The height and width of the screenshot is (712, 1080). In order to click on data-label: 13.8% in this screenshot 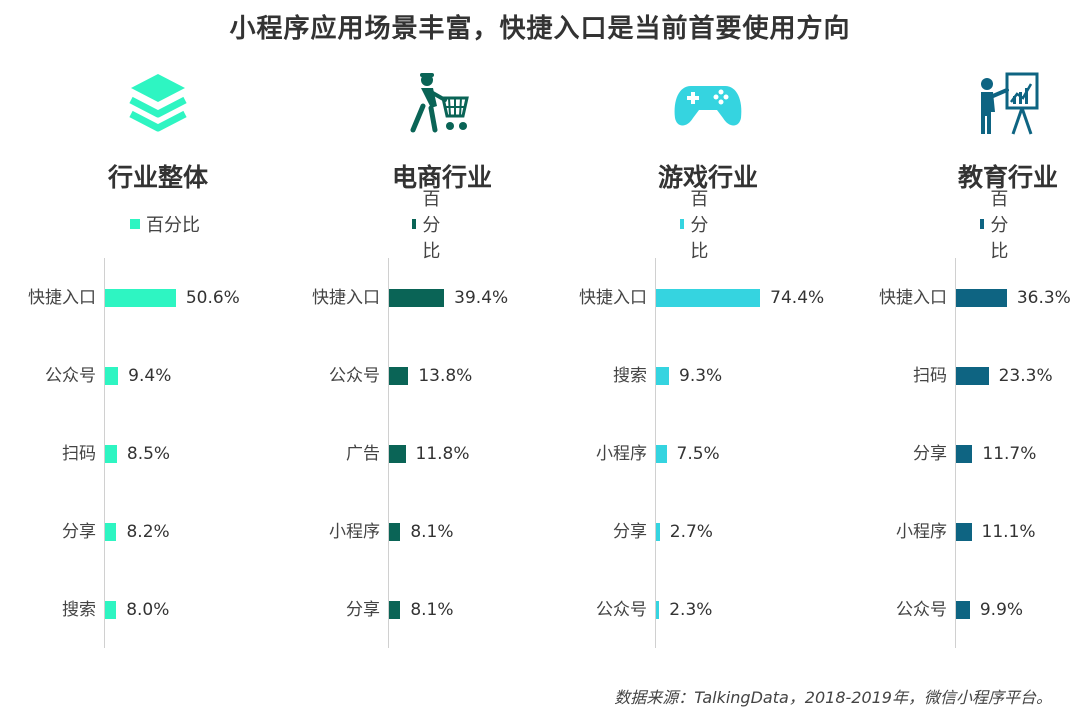, I will do `click(445, 376)`.